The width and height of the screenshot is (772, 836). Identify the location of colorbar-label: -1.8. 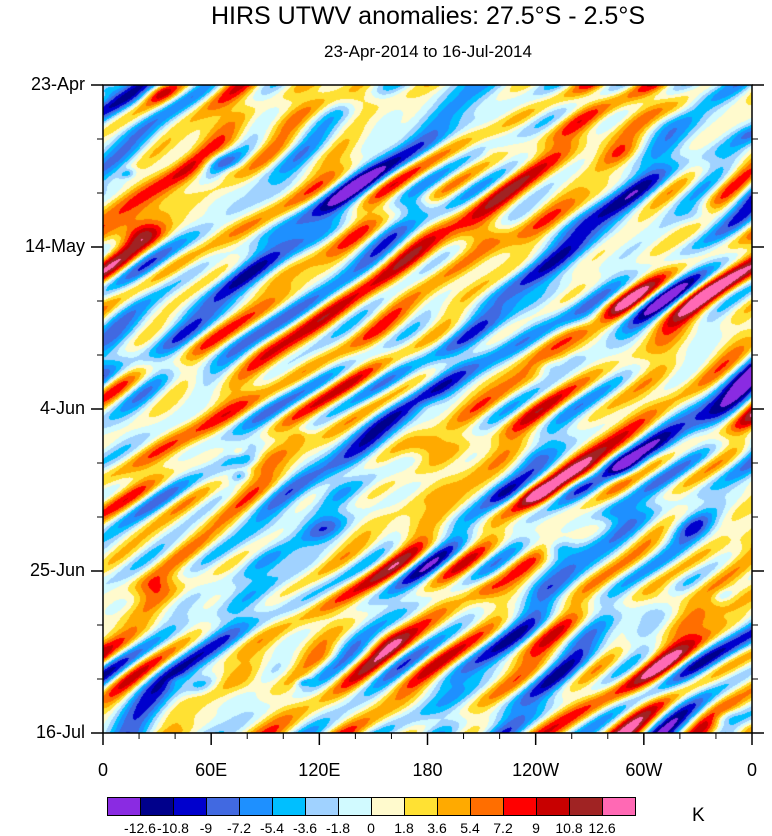
(338, 828).